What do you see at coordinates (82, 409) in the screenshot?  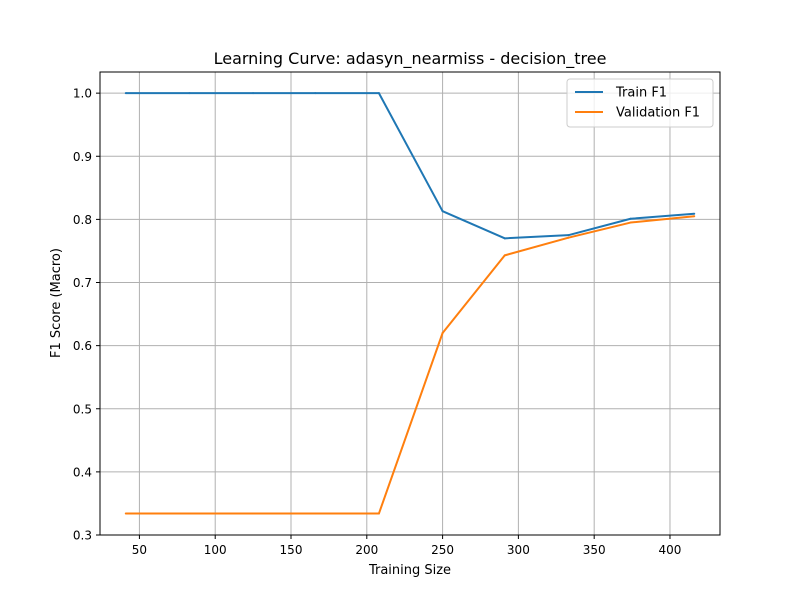 I see `y-tick-label: 0.5` at bounding box center [82, 409].